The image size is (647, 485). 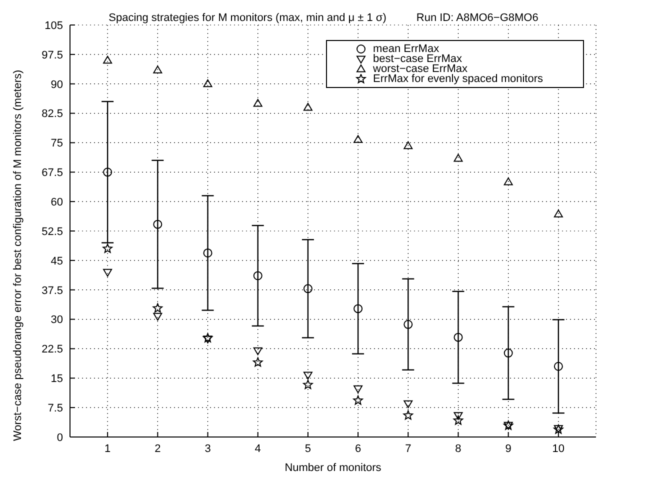 I want to click on x-tick-label: 5, so click(x=308, y=448).